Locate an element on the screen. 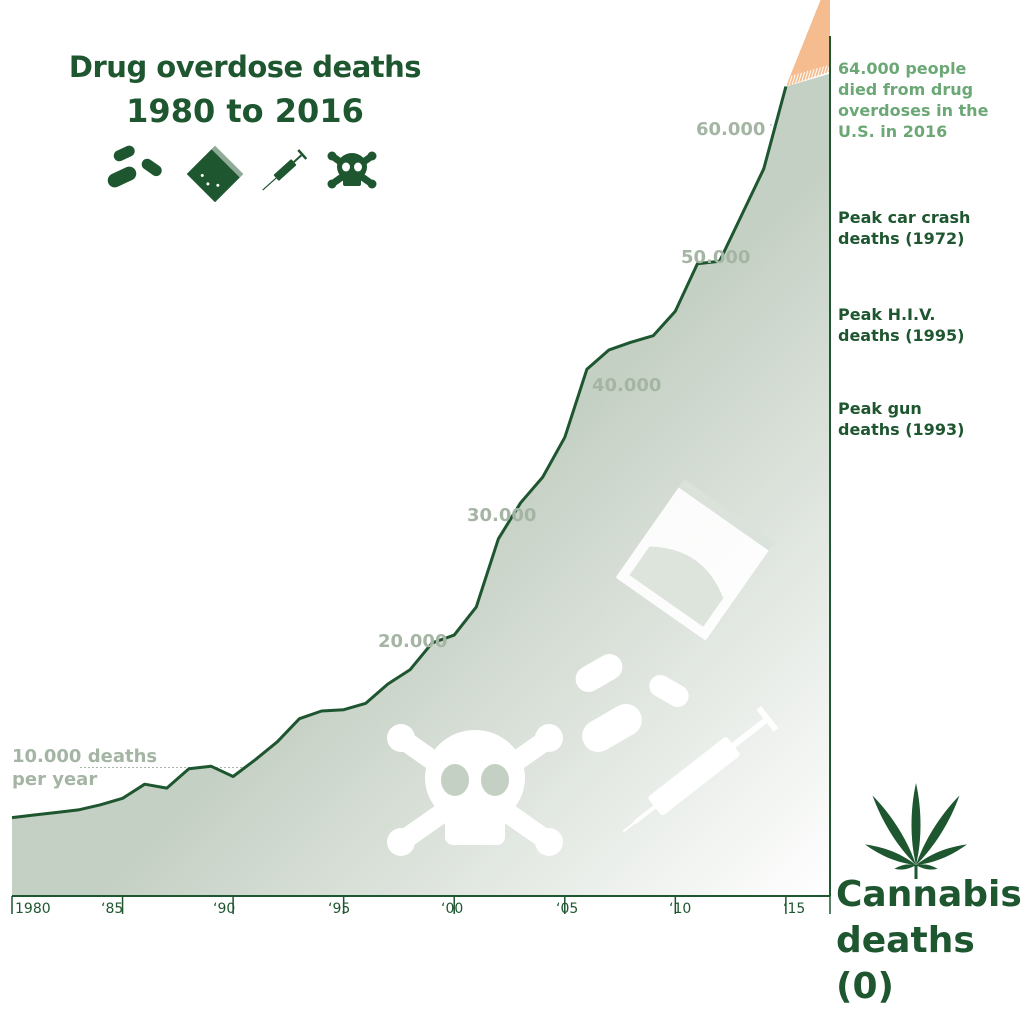 This screenshot has height=1010, width=1024. chart-title-line2: 1980 to 2016 is located at coordinates (245, 111).